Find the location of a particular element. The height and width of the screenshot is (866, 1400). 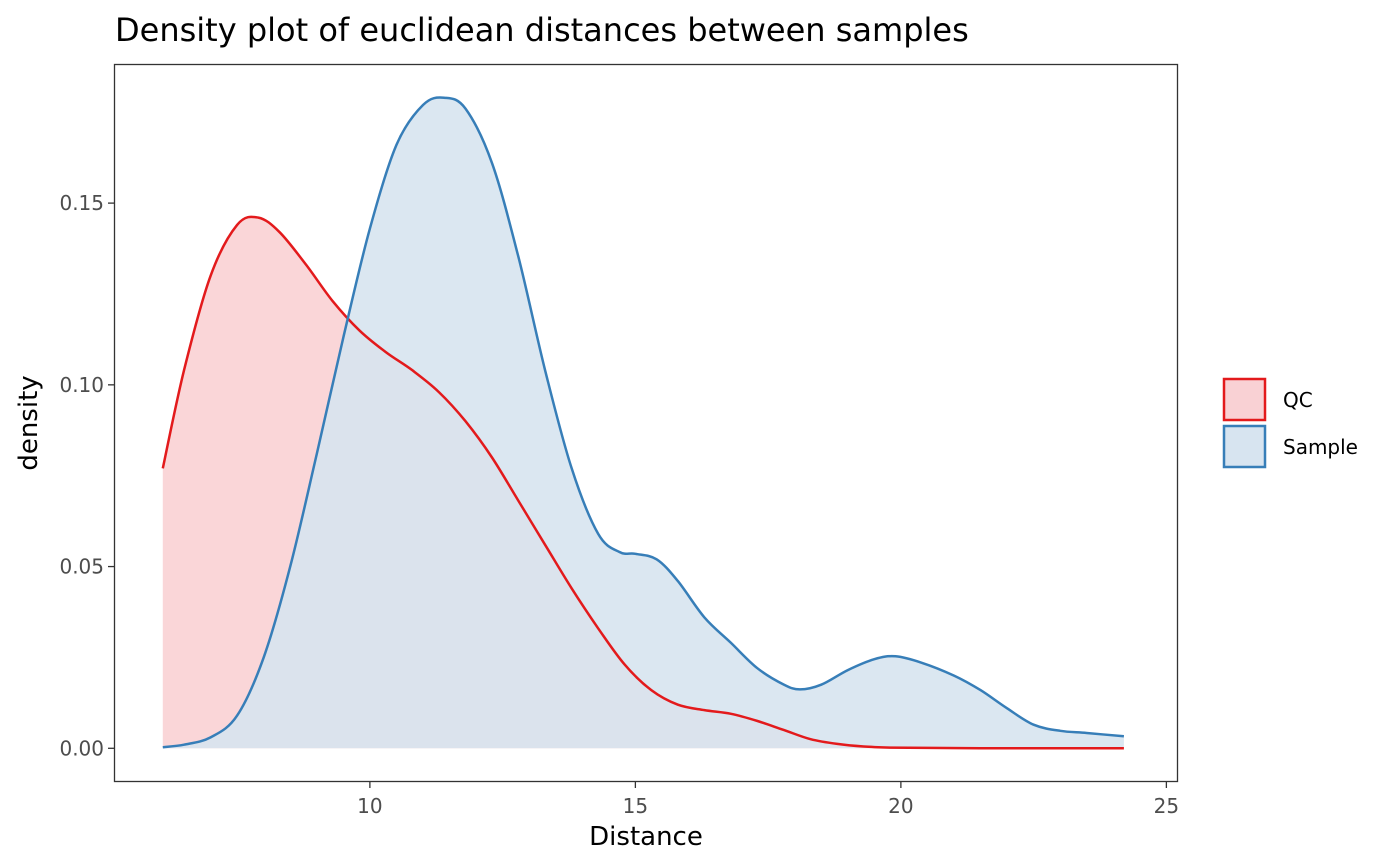

y-axis-title: density is located at coordinates (29, 422).